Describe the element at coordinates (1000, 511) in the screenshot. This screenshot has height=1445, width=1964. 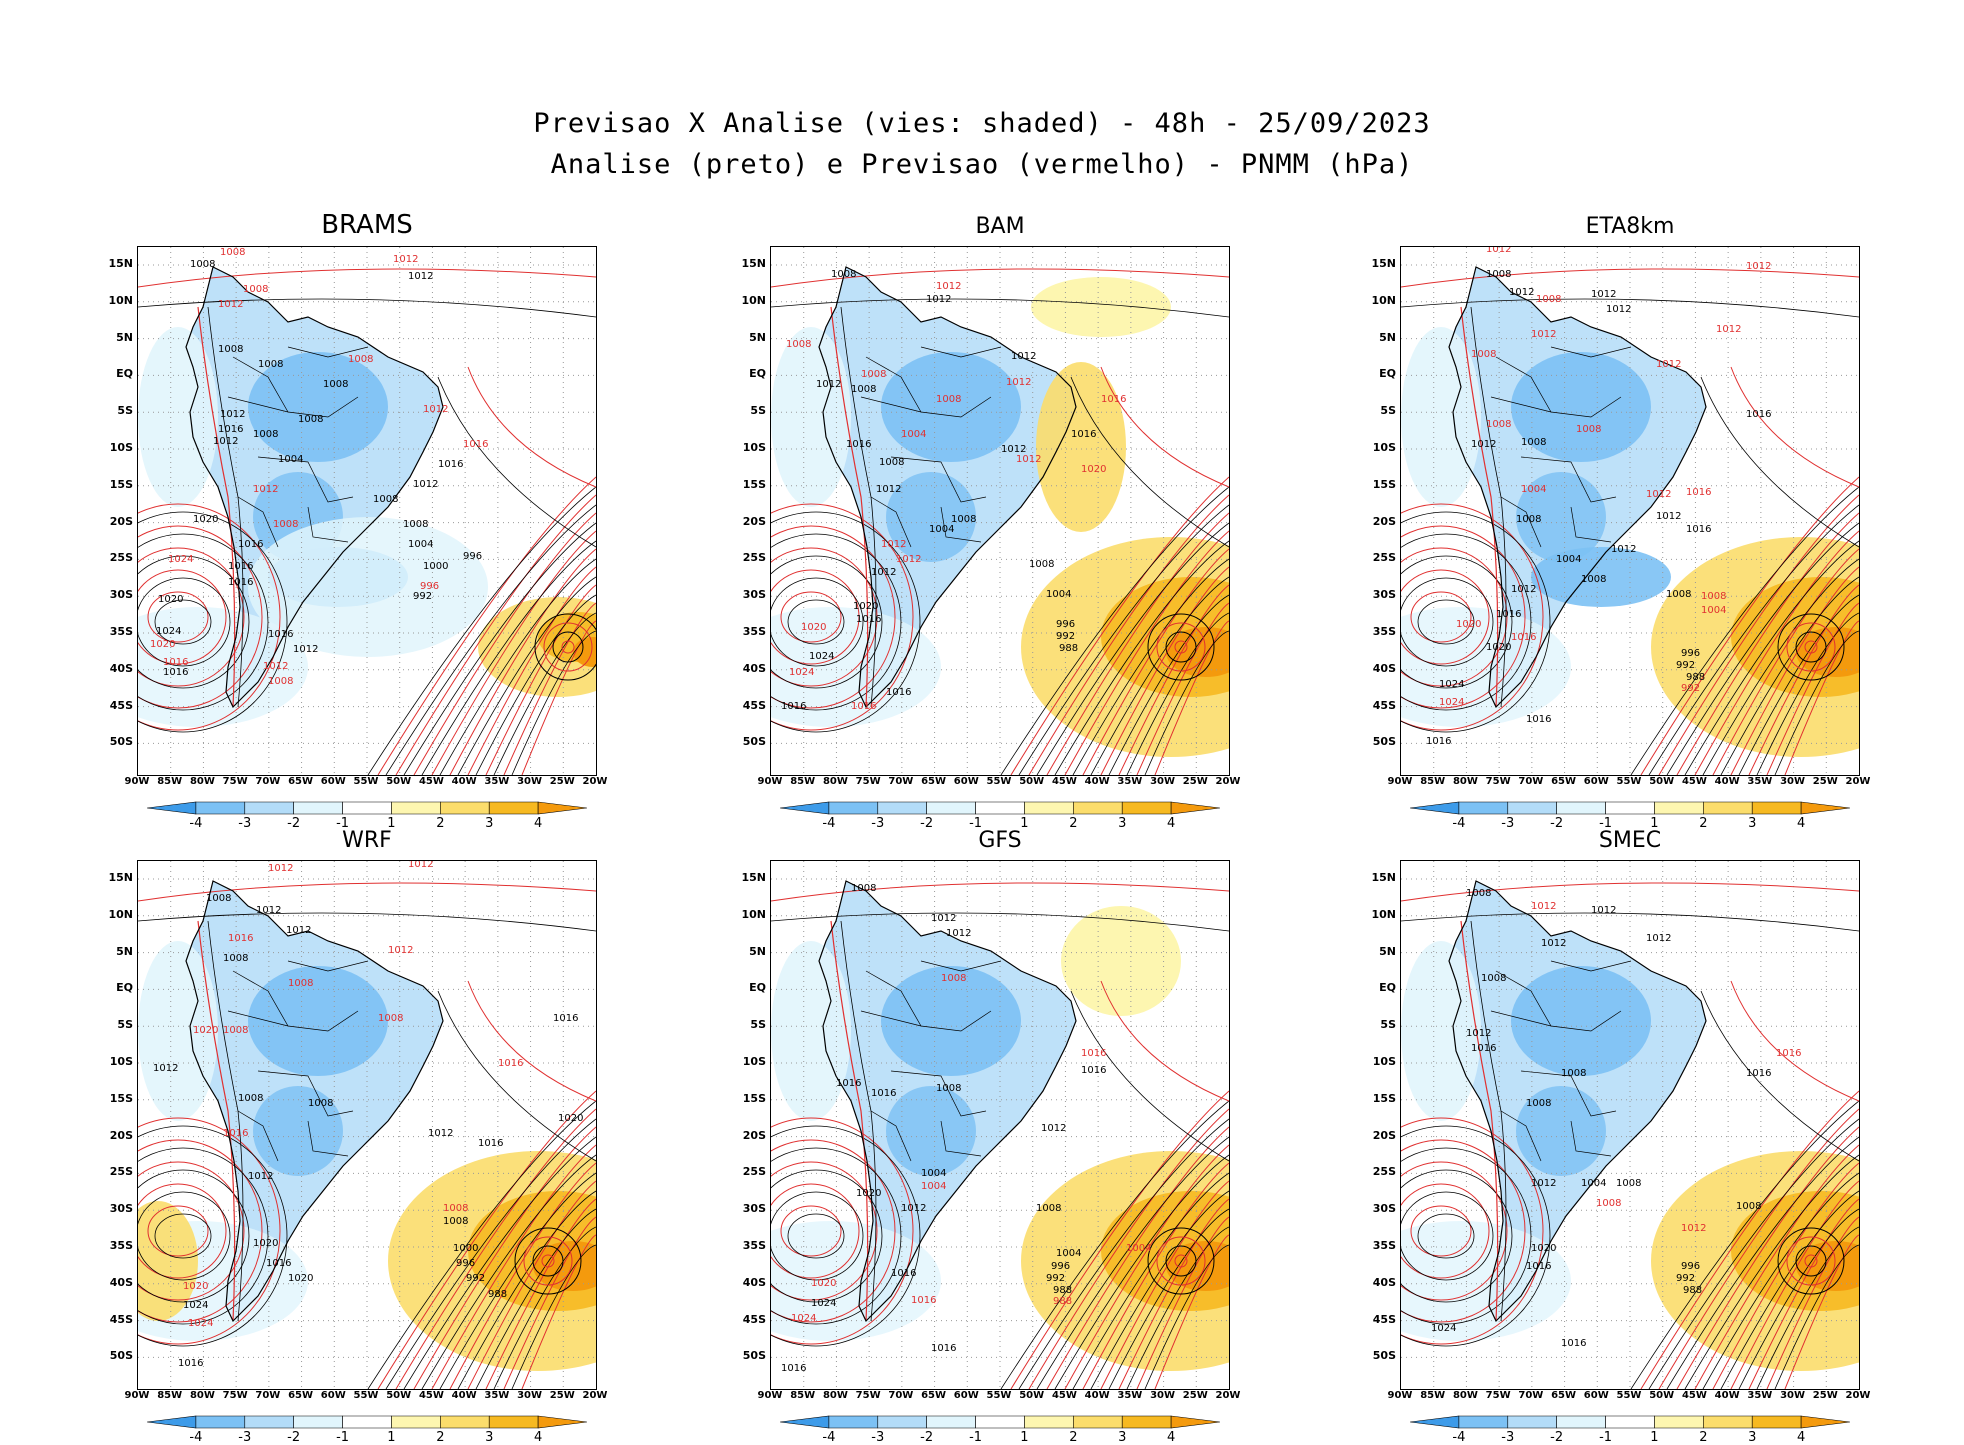
I see `lat-lon-grid` at that location.